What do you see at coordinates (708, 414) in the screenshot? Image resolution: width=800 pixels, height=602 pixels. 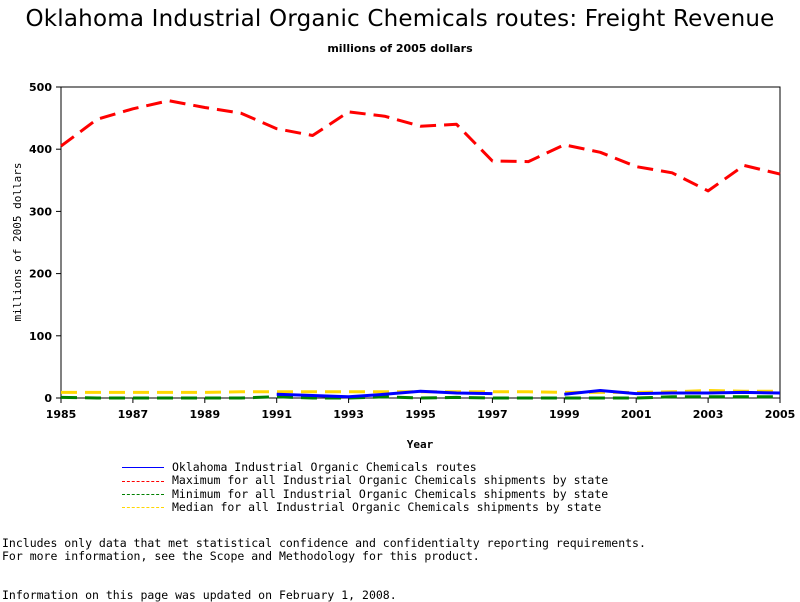 I see `x-tick-label: 2003` at bounding box center [708, 414].